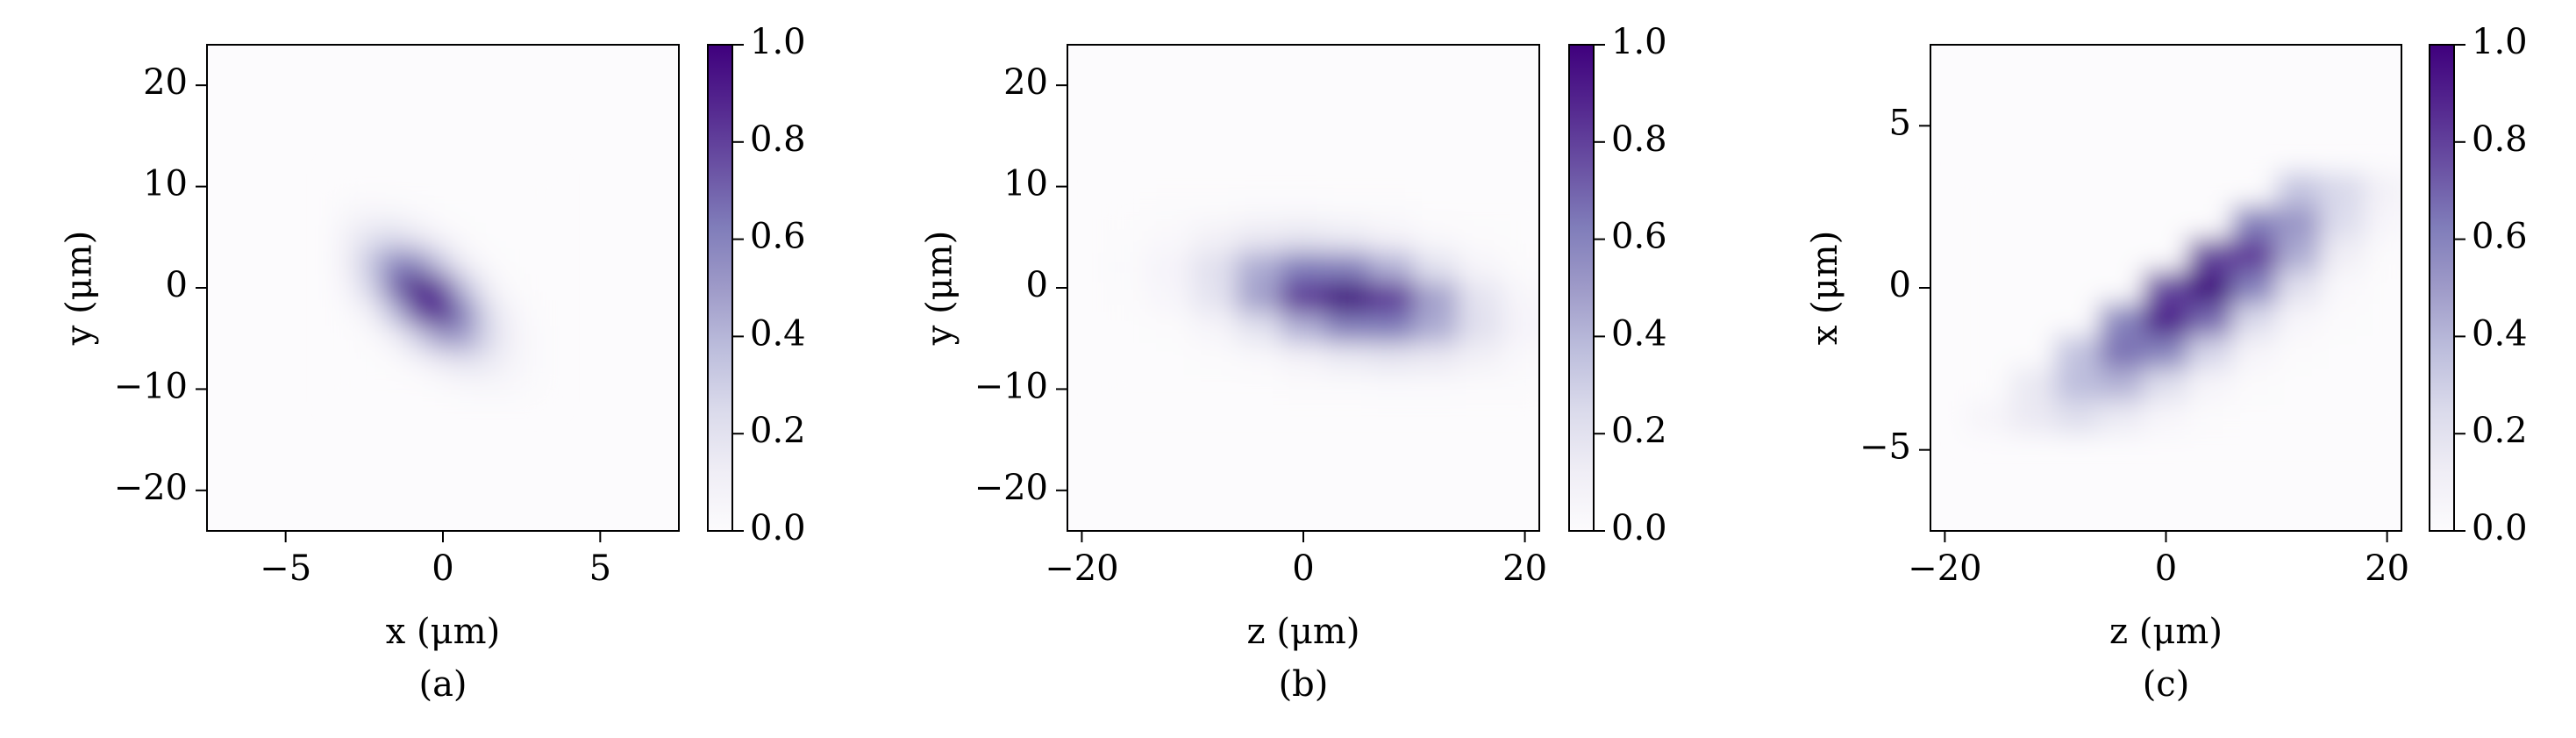 The height and width of the screenshot is (738, 2576). What do you see at coordinates (2500, 237) in the screenshot?
I see `colorbar-tick-label: 0.6` at bounding box center [2500, 237].